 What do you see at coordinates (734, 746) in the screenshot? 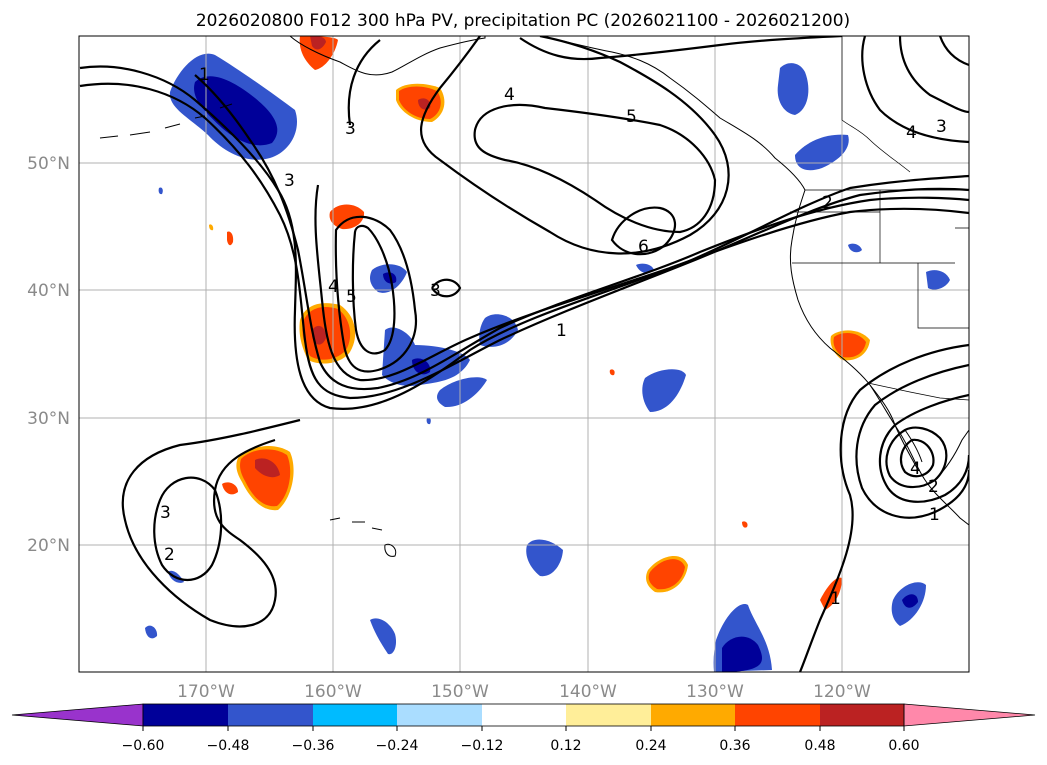
I see `colorbar-tick-label: 0.36` at bounding box center [734, 746].